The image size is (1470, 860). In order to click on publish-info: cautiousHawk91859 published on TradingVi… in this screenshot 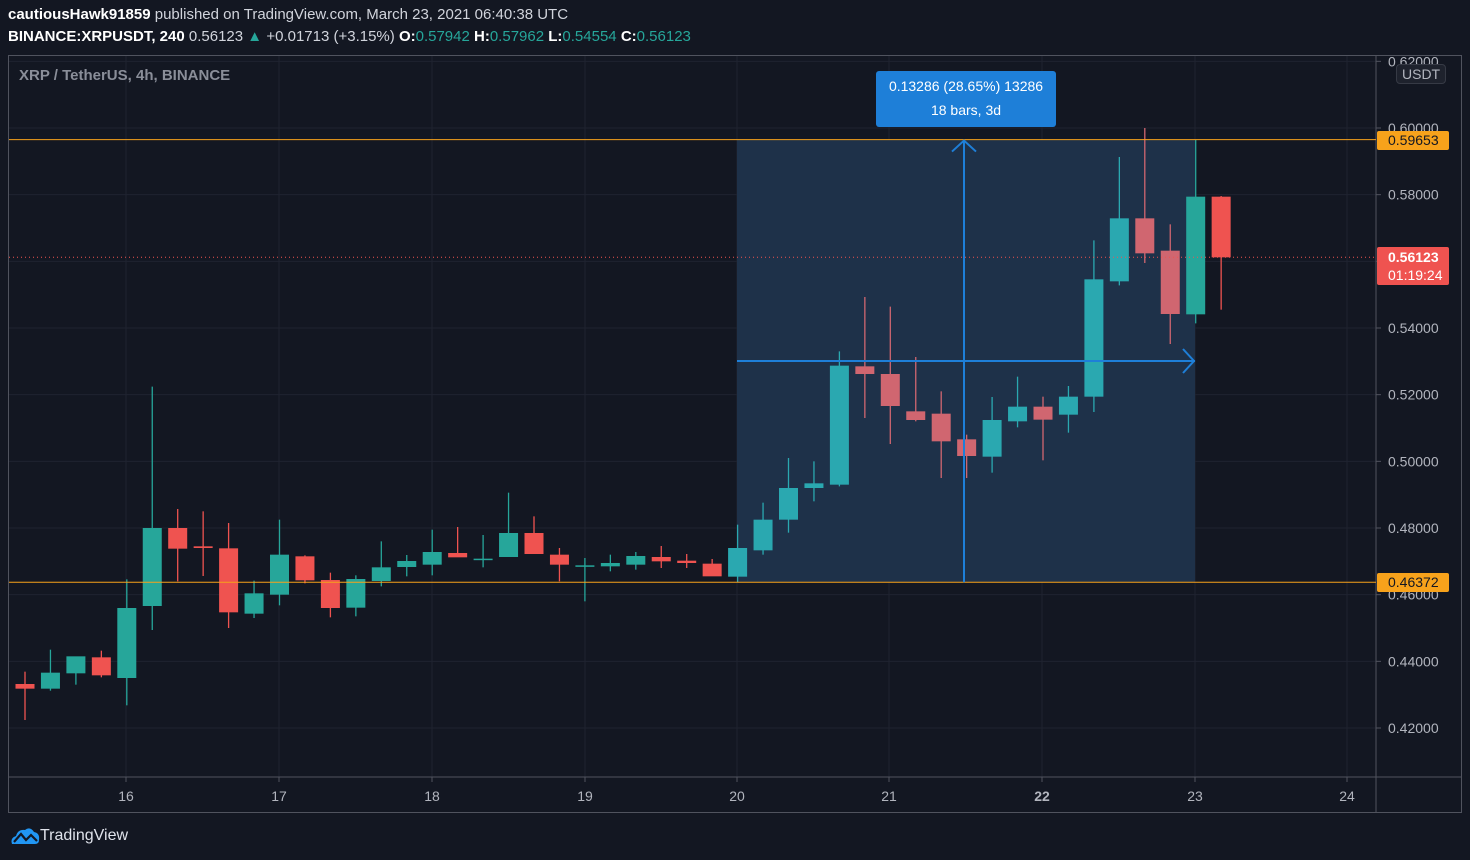, I will do `click(288, 14)`.